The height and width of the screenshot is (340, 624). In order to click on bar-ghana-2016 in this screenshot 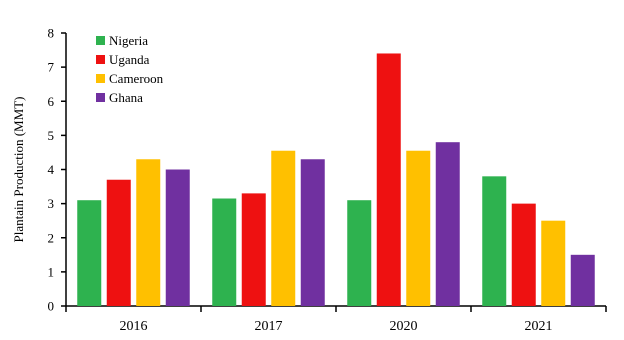, I will do `click(177, 237)`.